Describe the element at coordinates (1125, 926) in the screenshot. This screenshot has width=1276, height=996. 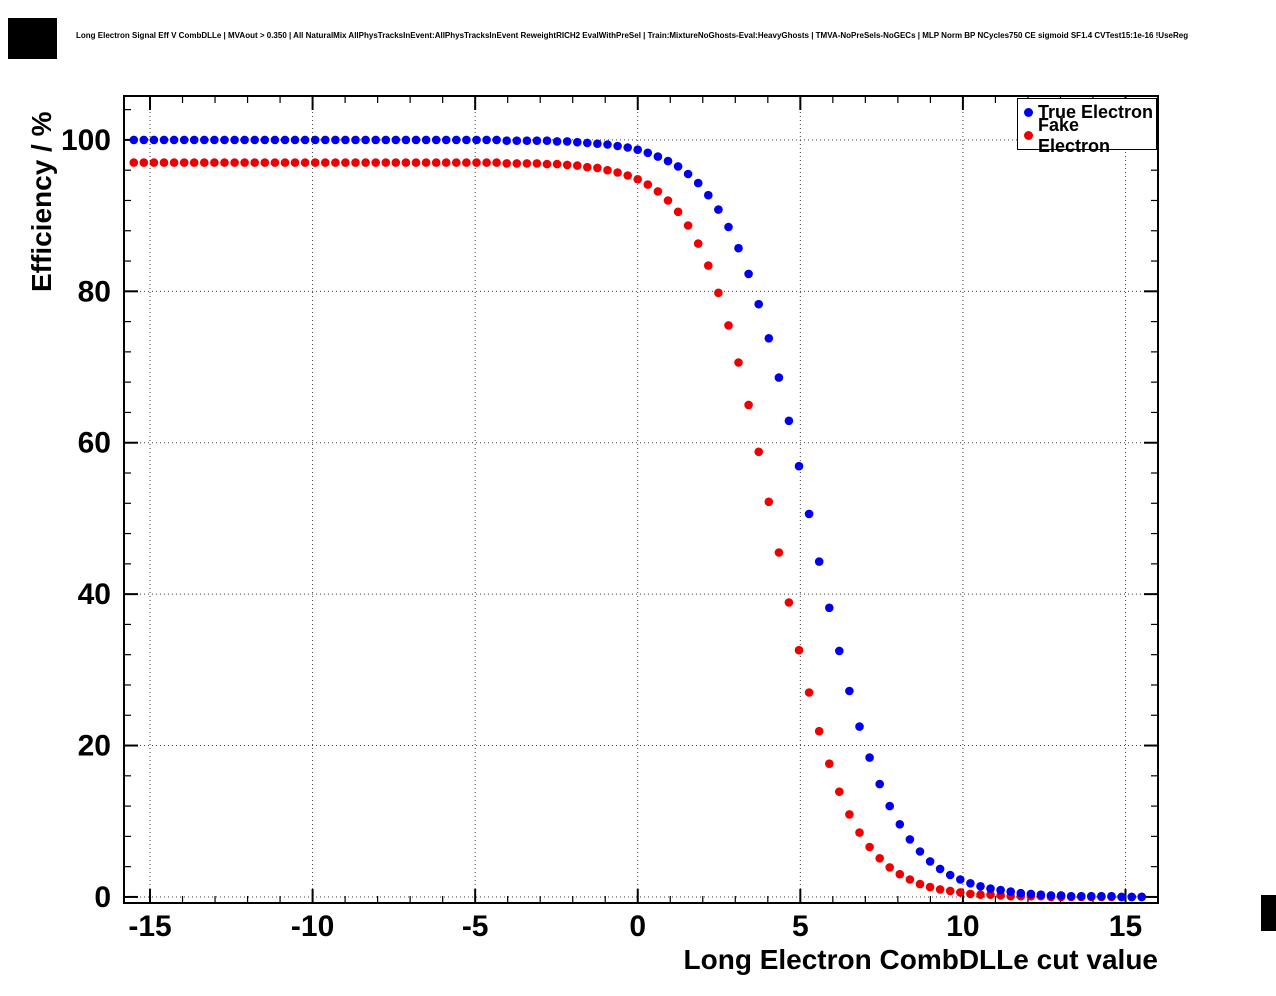
I see `x-tick-label: 15` at that location.